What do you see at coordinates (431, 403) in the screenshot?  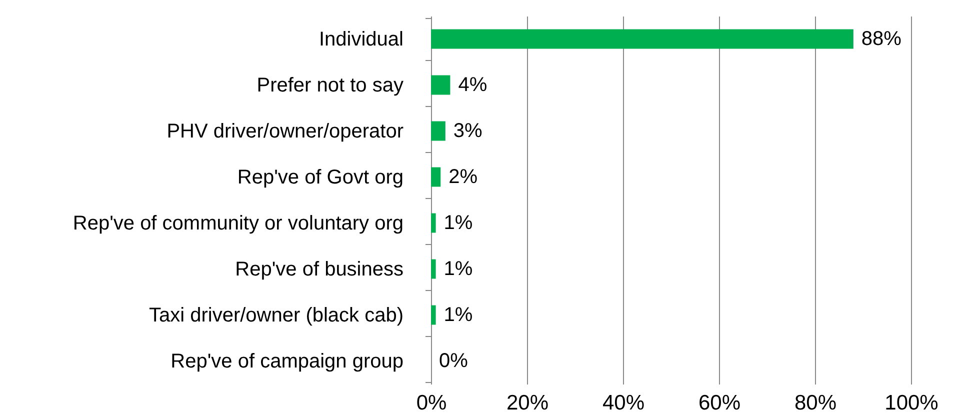 I see `x-tick-label: 0%` at bounding box center [431, 403].